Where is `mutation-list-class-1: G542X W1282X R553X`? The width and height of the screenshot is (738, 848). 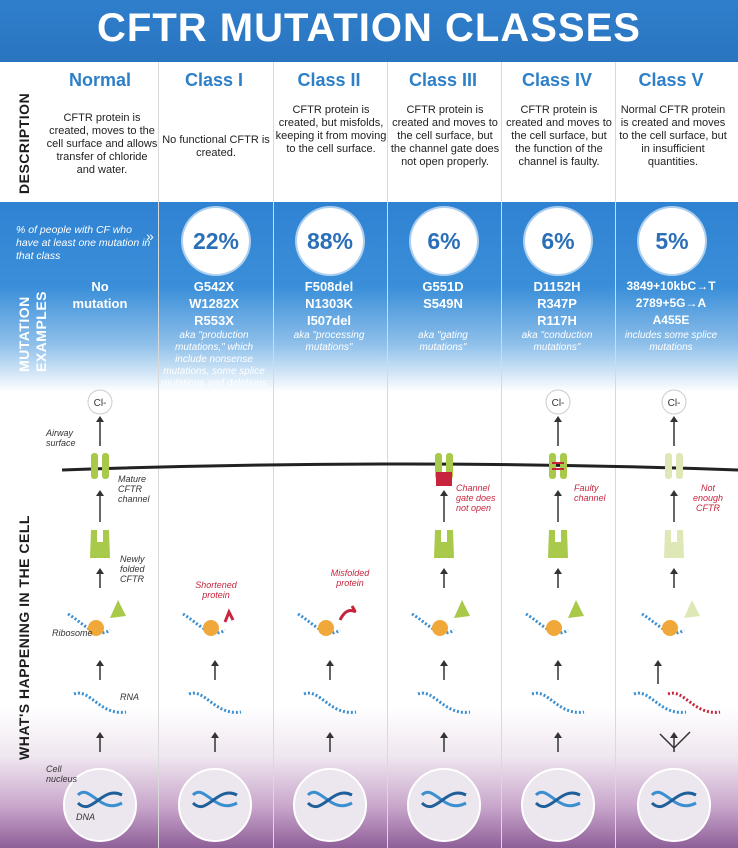
mutation-list-class-1: G542X W1282X R553X is located at coordinates (214, 303).